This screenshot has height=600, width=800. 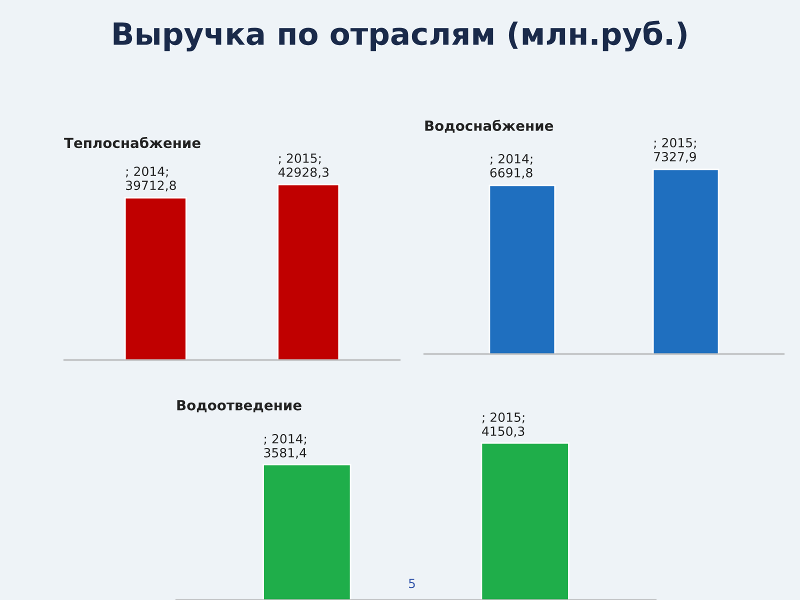 What do you see at coordinates (675, 150) in the screenshot?
I see `data-label: ; 2015; 7327,9` at bounding box center [675, 150].